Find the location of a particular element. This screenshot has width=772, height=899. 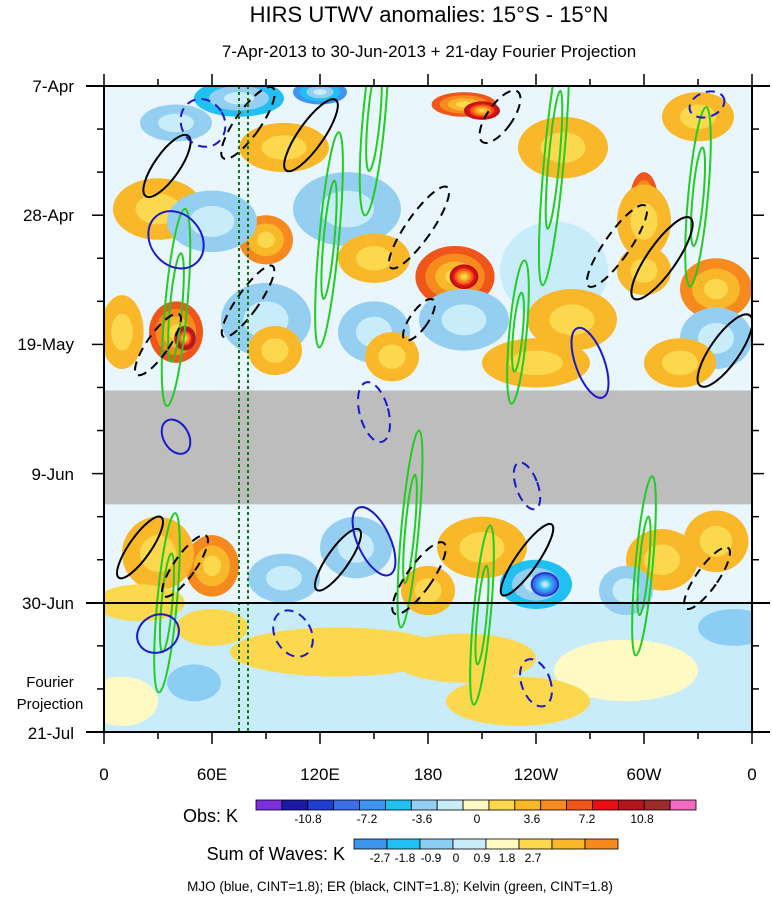

x-tick-labels: 0 60E 120E 180 120W 60W 0 is located at coordinates (427, 774).